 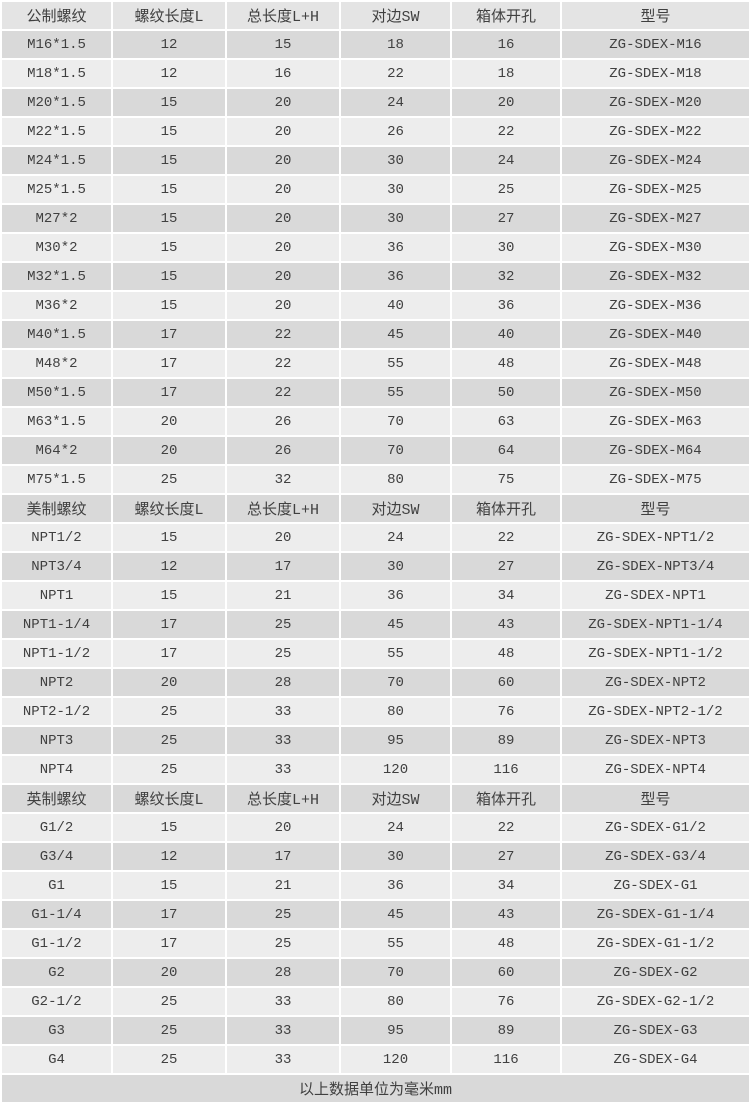 I want to click on value-cell: 120, so click(x=395, y=769).